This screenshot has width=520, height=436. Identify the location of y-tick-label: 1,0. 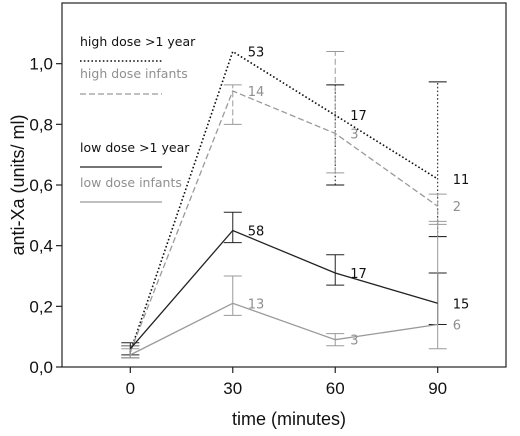
(41, 64).